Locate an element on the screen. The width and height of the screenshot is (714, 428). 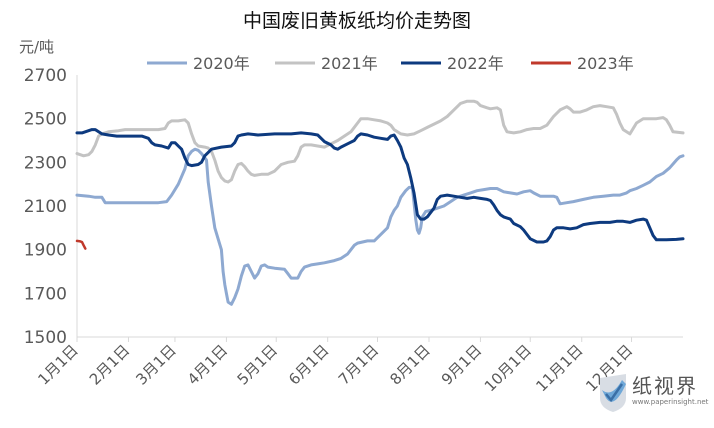
x-tick-label: 1月1日 is located at coordinates (57, 364).